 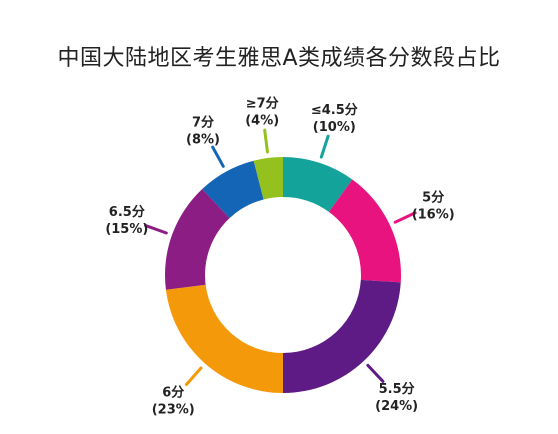 I want to click on category-label: 6.5分, so click(x=127, y=212).